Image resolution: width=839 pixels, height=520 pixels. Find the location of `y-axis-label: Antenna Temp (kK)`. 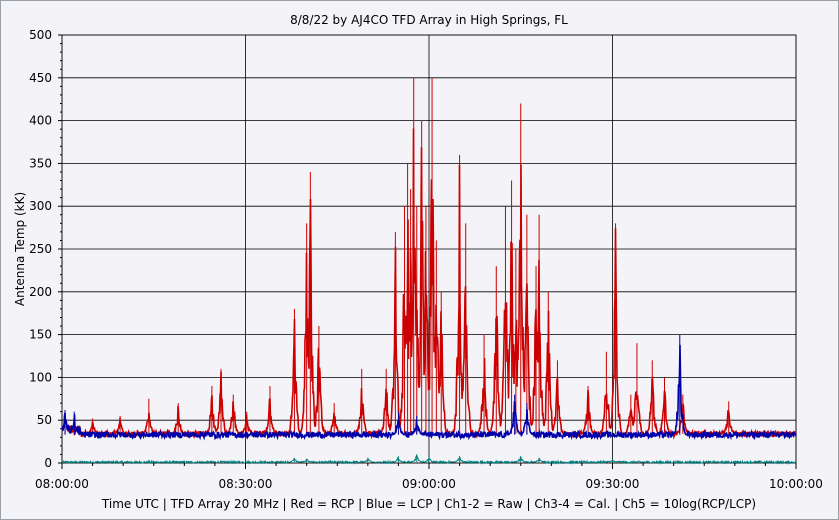

y-axis-label: Antenna Temp (kK) is located at coordinates (20, 249).